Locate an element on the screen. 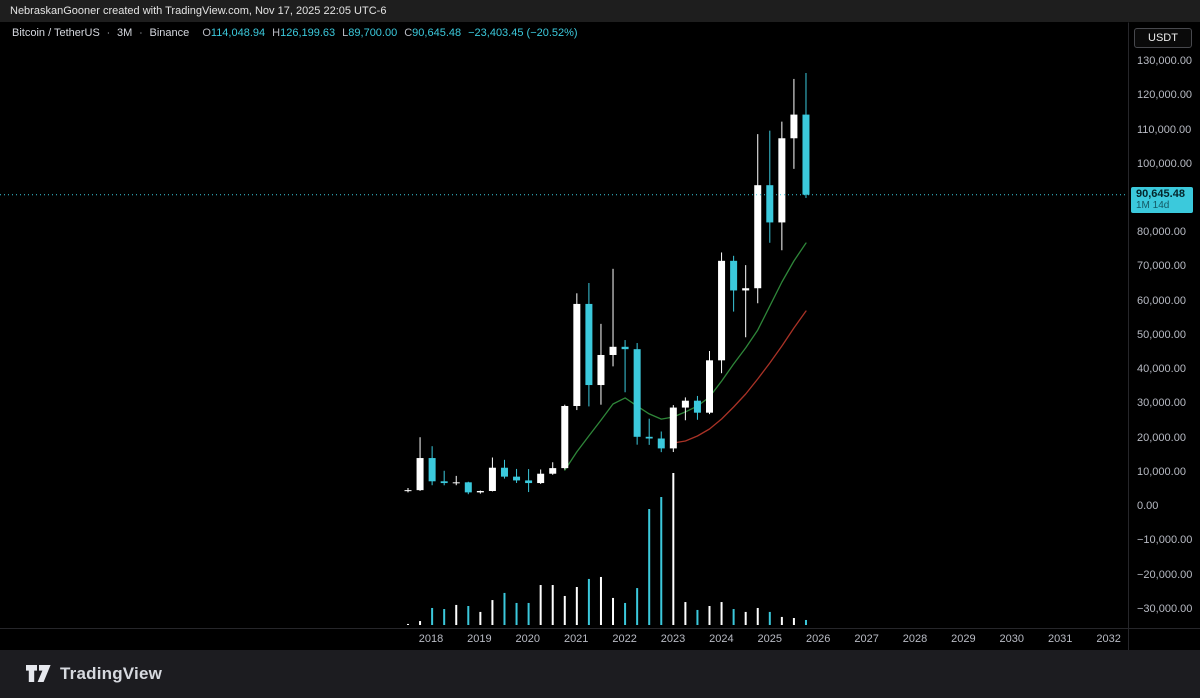  year-tick-label: 2023 is located at coordinates (673, 639).